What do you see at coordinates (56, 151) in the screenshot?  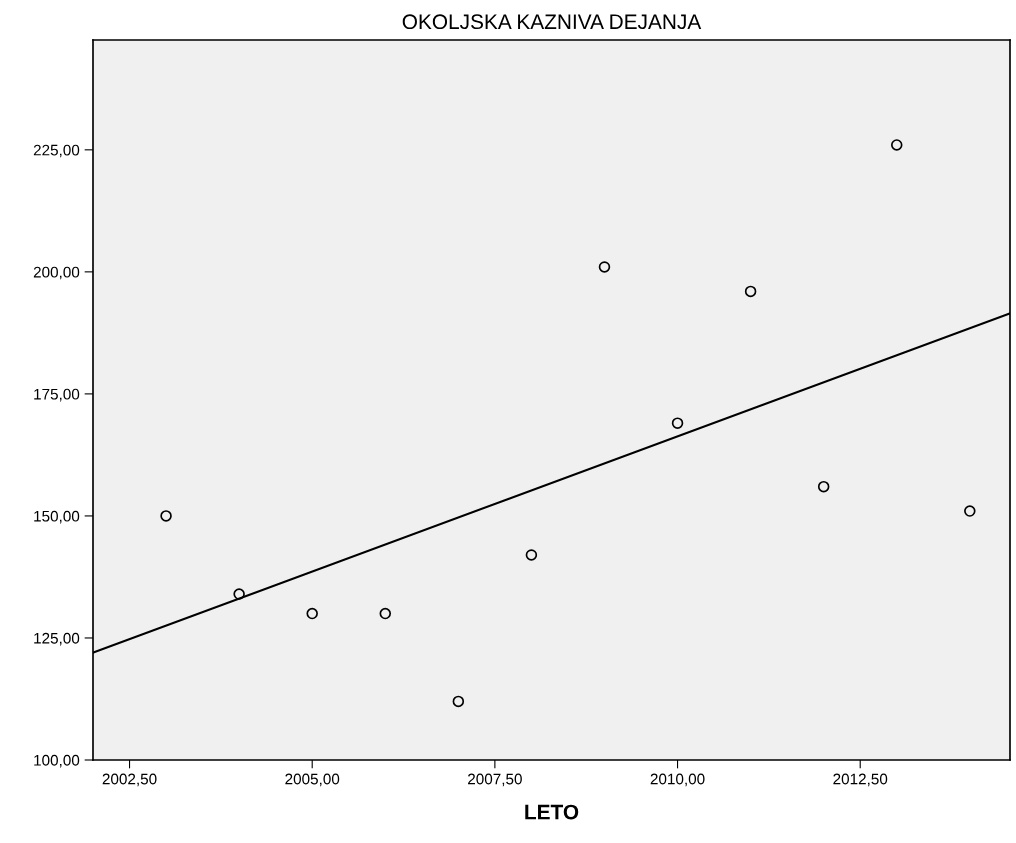 I see `y-tick-label: 225,00` at bounding box center [56, 151].